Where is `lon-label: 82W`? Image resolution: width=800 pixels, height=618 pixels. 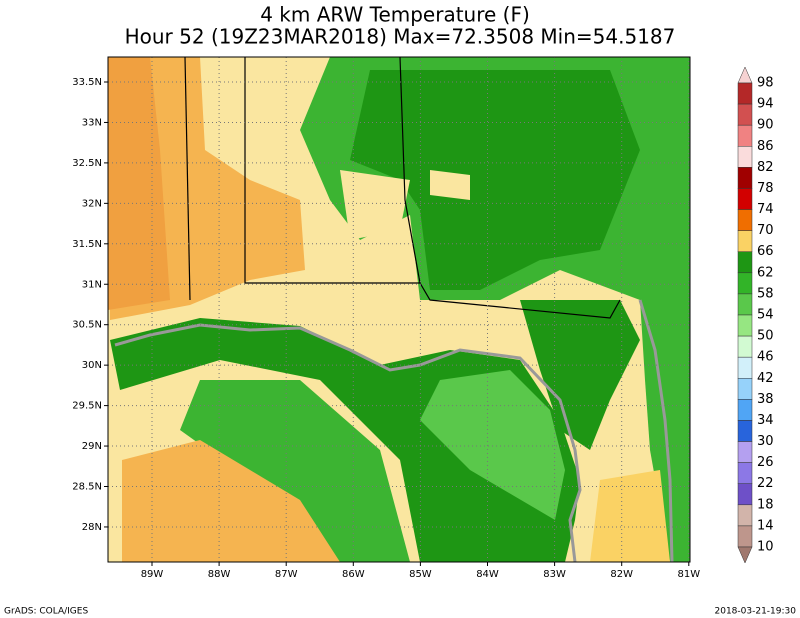
lon-label: 82W is located at coordinates (621, 574).